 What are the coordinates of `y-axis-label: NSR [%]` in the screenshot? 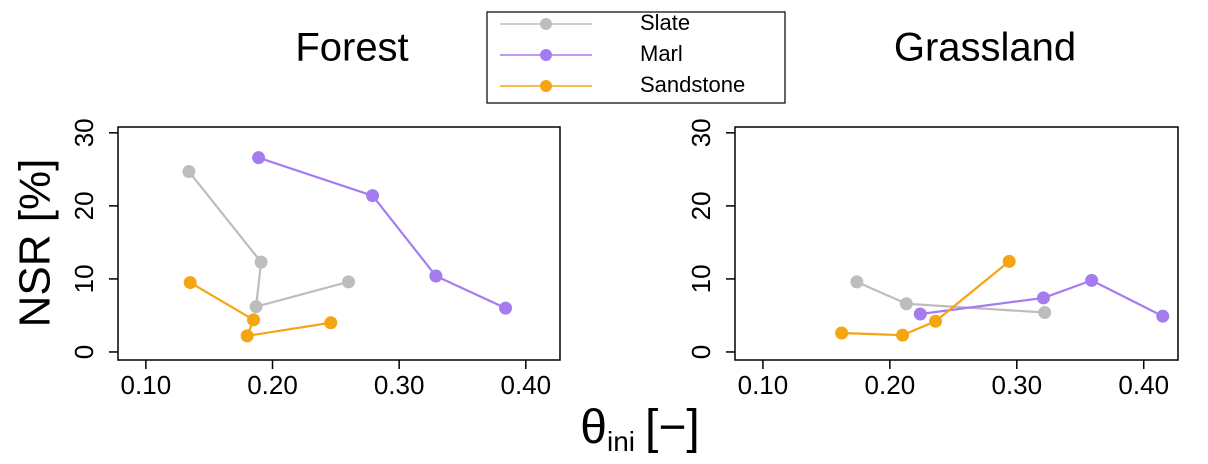 It's located at (35, 243).